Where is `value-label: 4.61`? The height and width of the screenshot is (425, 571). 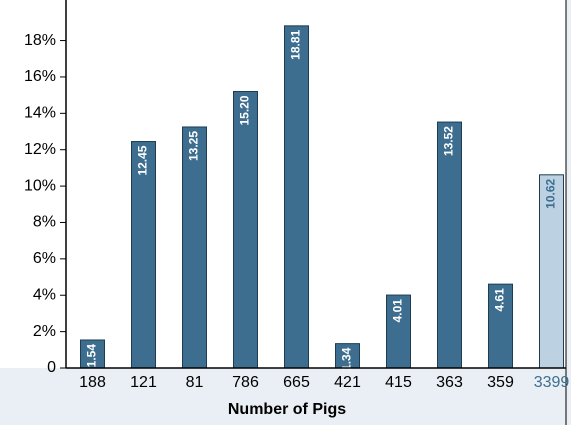
value-label: 4.61 is located at coordinates (500, 300).